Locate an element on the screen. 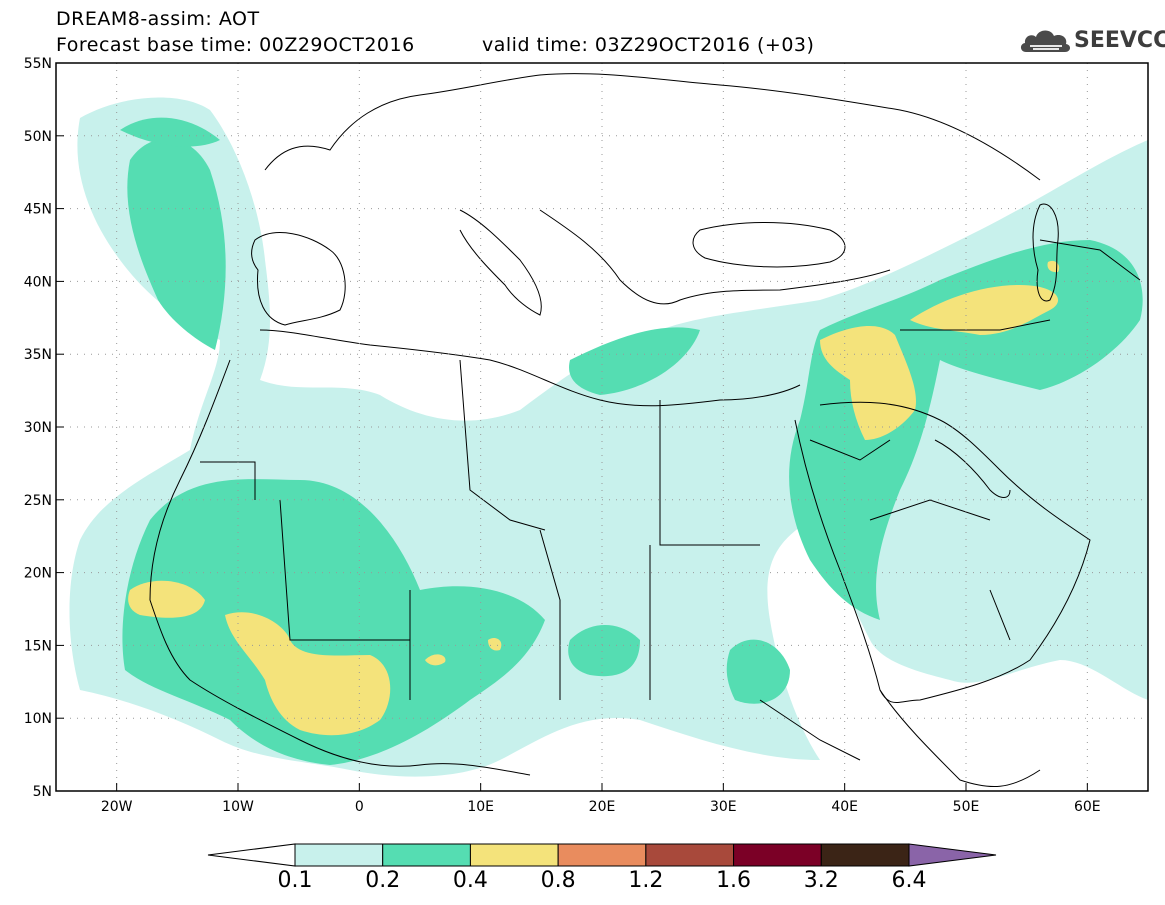 The image size is (1165, 905). colorbar-label: 0.4 is located at coordinates (470, 880).